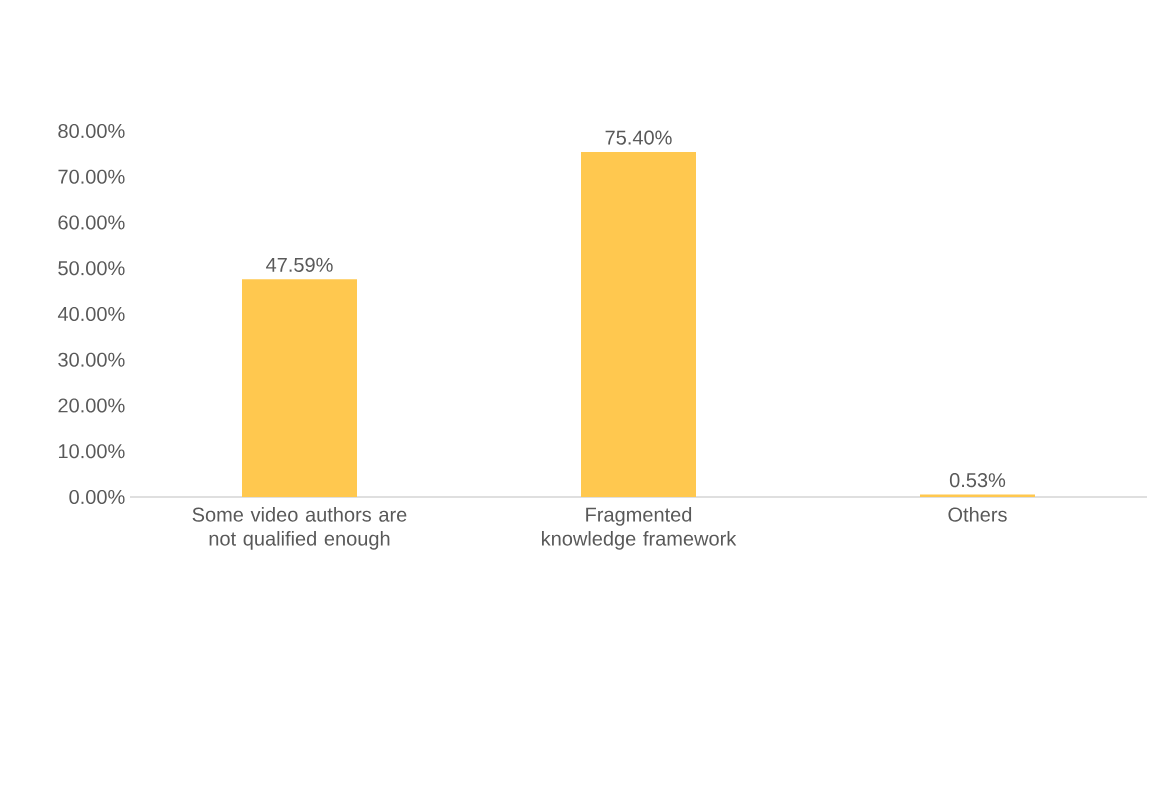  I want to click on y-tick-label: 80.00%, so click(91, 131).